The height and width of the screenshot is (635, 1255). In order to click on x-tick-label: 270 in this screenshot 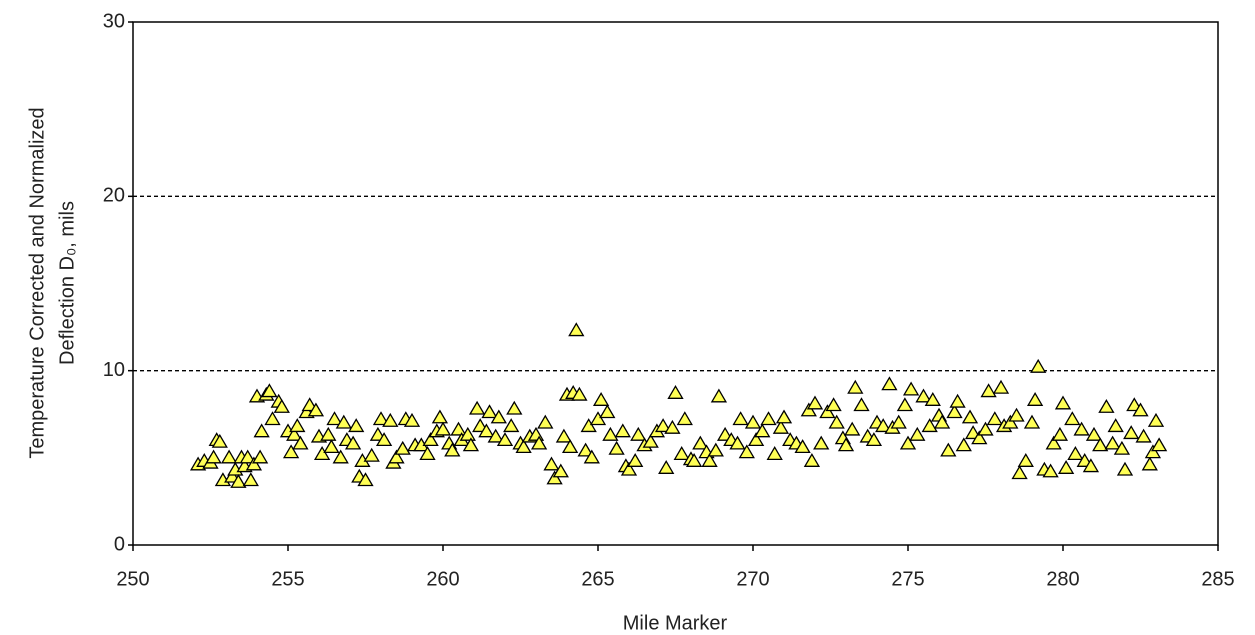, I will do `click(752, 579)`.